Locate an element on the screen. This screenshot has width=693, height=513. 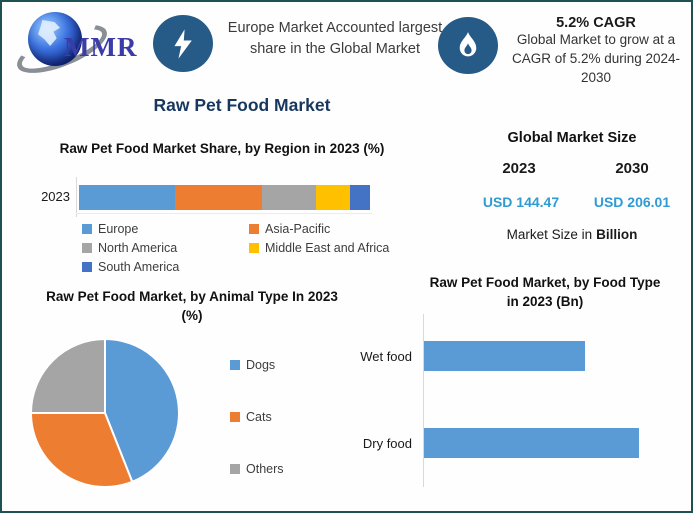
globe-icon is located at coordinates (55, 39).